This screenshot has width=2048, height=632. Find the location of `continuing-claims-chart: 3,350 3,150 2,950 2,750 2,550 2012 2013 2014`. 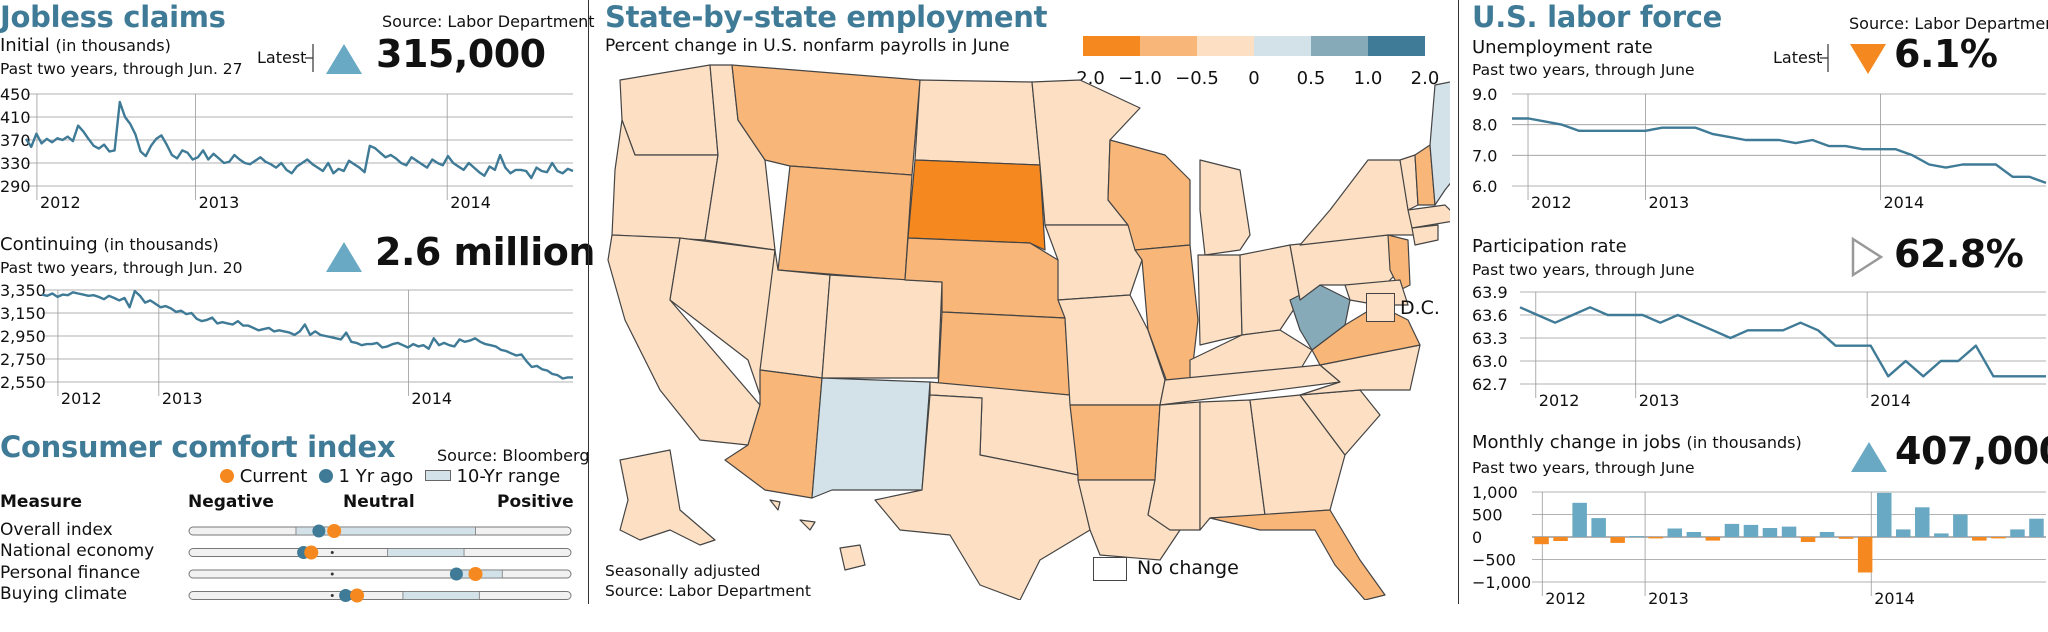

continuing-claims-chart: 3,350 3,150 2,950 2,750 2,550 2012 2013 2014 is located at coordinates (286, 345).